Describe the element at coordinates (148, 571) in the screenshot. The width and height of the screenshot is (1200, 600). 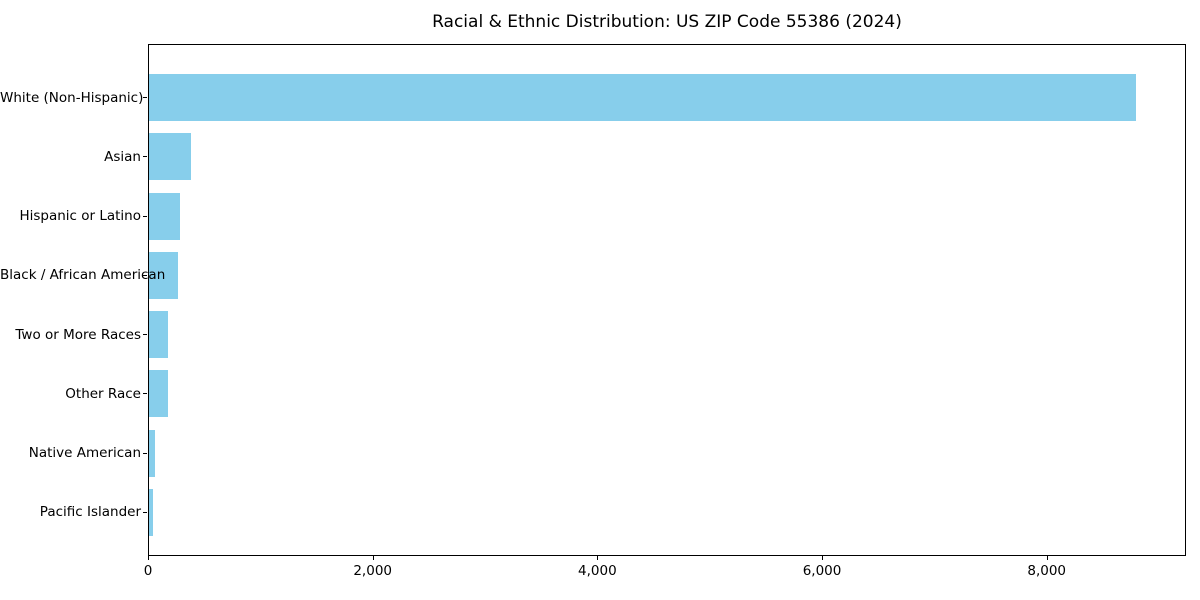
I see `x-tick-label: 0` at that location.